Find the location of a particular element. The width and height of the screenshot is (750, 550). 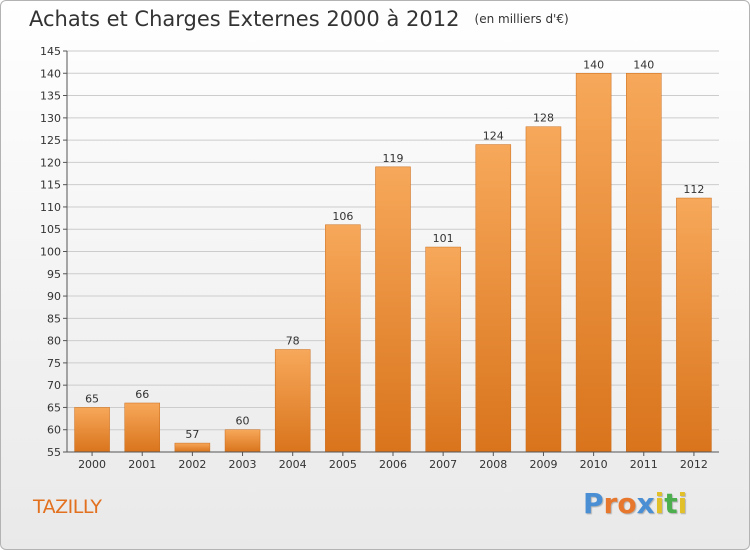

y-tick-label: 135 is located at coordinates (50, 96).